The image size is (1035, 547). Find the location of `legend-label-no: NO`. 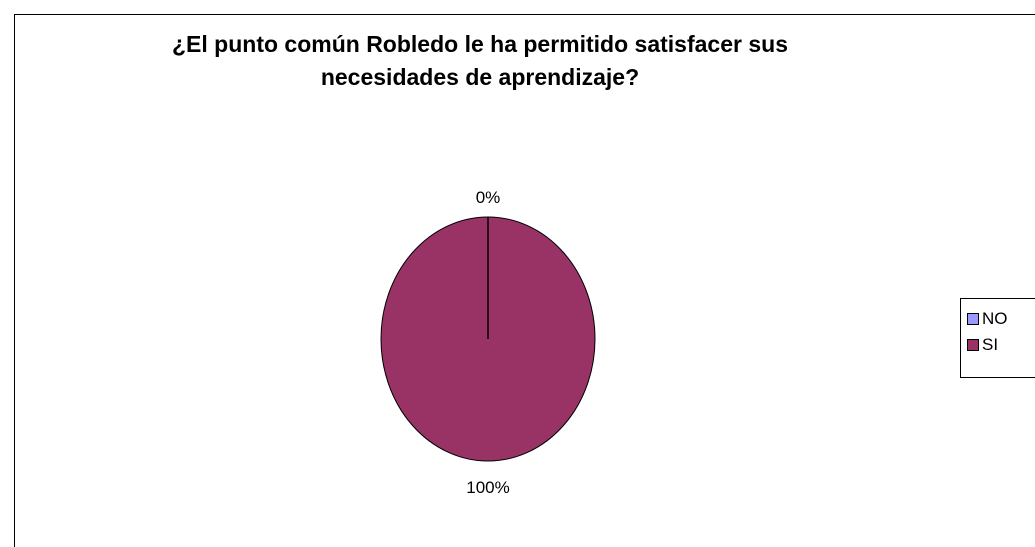

legend-label-no: NO is located at coordinates (995, 318).